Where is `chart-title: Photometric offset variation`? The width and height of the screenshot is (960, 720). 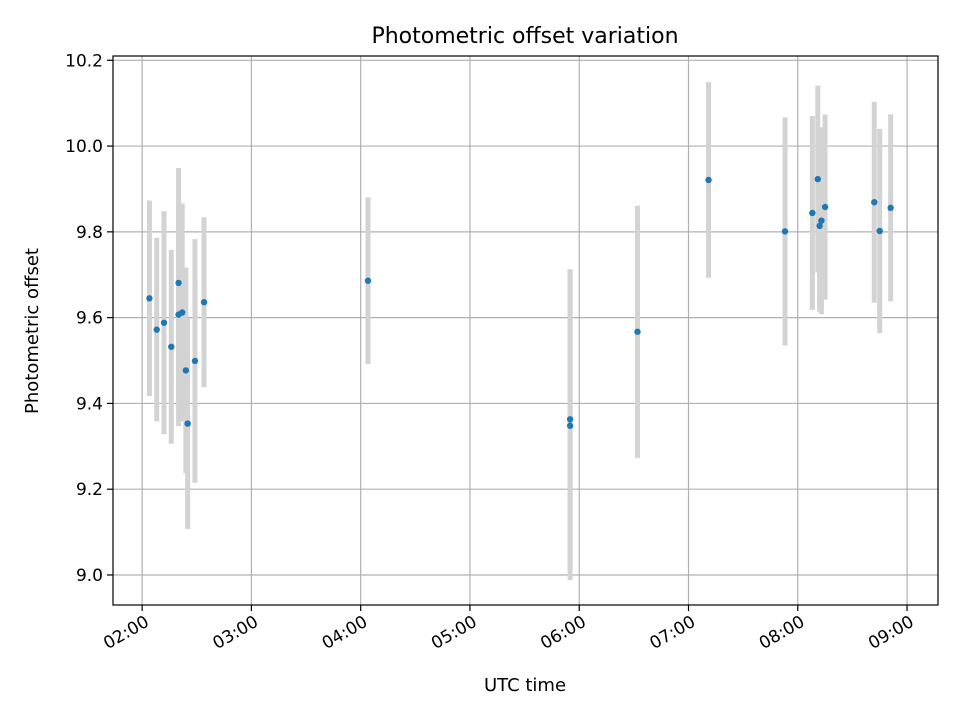
chart-title: Photometric offset variation is located at coordinates (524, 36).